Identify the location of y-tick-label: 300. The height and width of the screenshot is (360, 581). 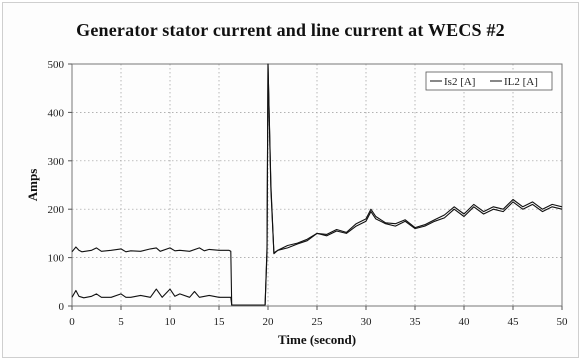
(56, 162).